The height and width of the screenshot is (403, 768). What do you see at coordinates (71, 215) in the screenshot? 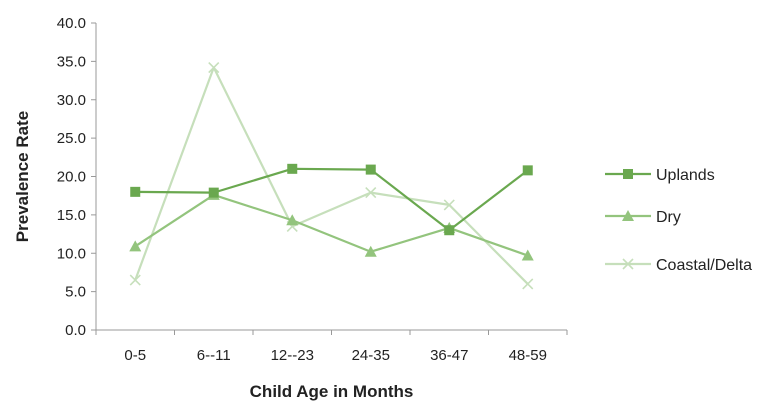
I see `y-tick-label: 15.0` at bounding box center [71, 215].